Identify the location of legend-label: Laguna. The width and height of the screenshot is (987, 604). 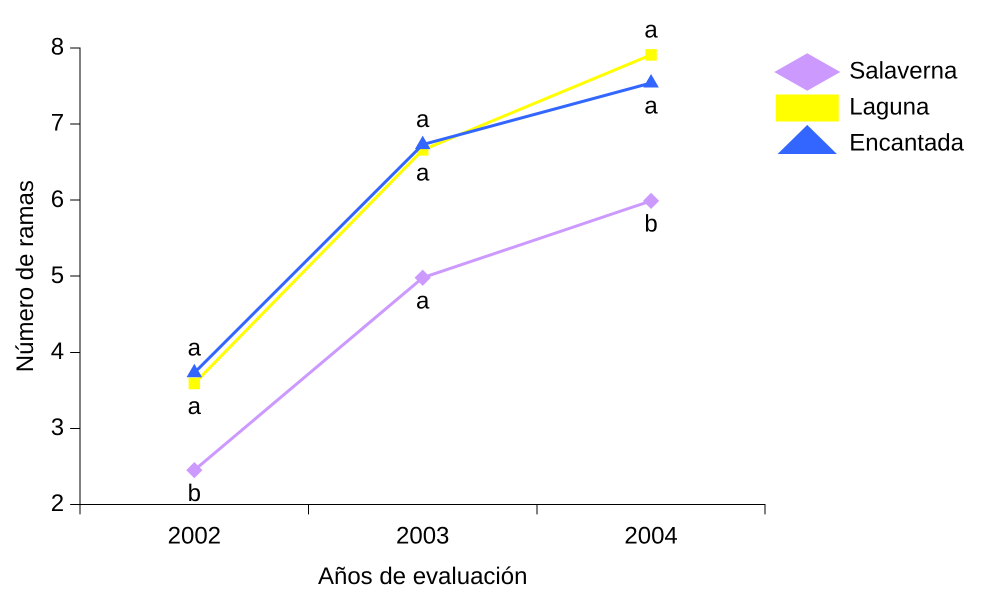
(889, 107).